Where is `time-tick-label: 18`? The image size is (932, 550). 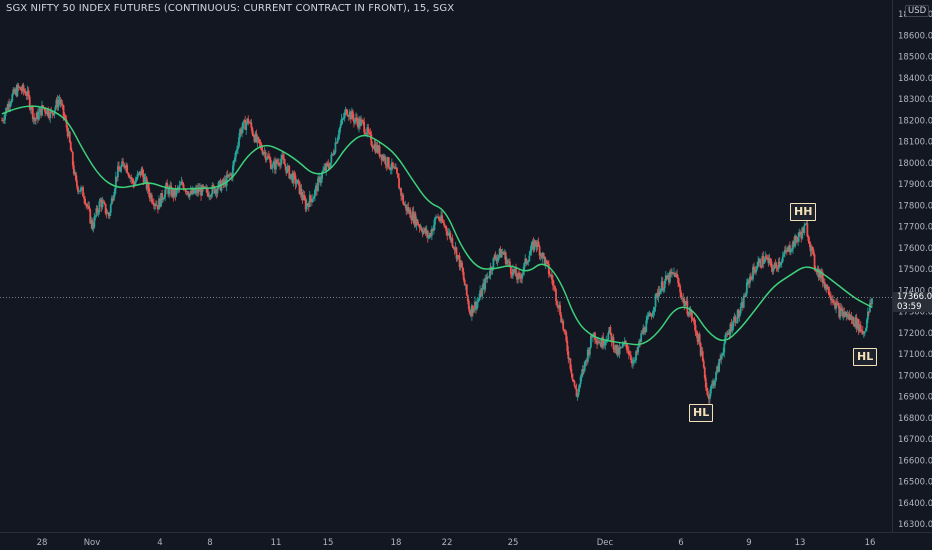 time-tick-label: 18 is located at coordinates (396, 543).